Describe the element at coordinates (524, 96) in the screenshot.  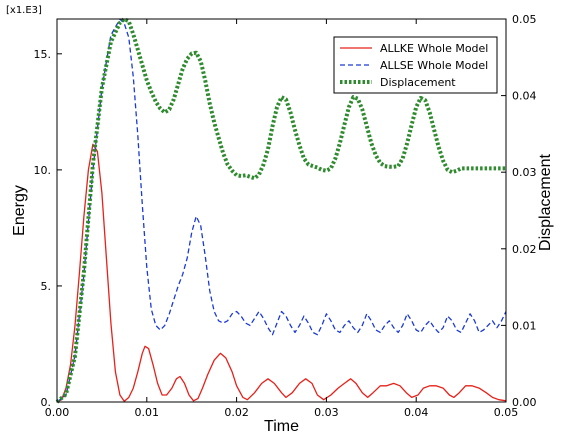
I see `y-right-tick-label: 0.04` at that location.